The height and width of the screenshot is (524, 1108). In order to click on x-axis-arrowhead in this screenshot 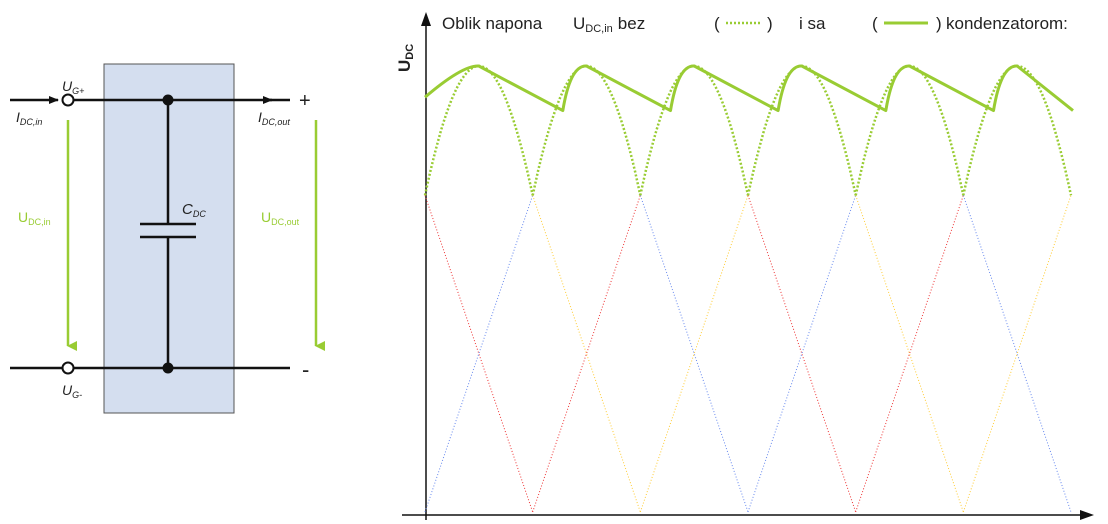, I will do `click(1087, 515)`.